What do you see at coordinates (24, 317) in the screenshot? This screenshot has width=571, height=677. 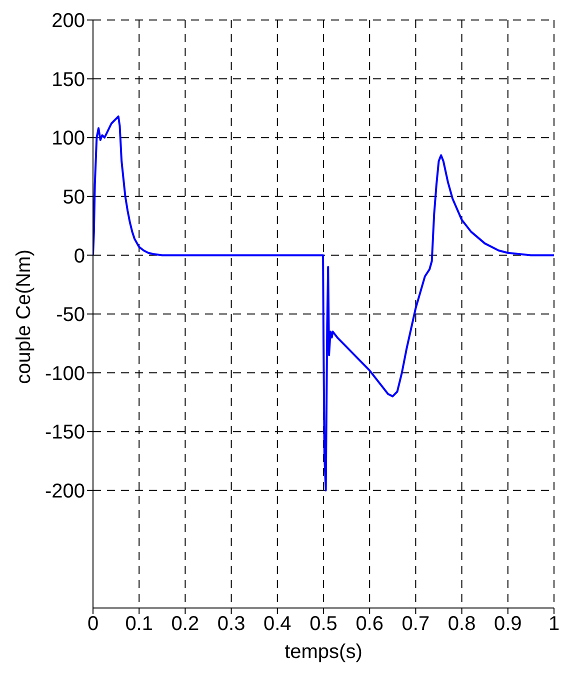 I see `y-axis-title: couple Ce(Nm)` at bounding box center [24, 317].